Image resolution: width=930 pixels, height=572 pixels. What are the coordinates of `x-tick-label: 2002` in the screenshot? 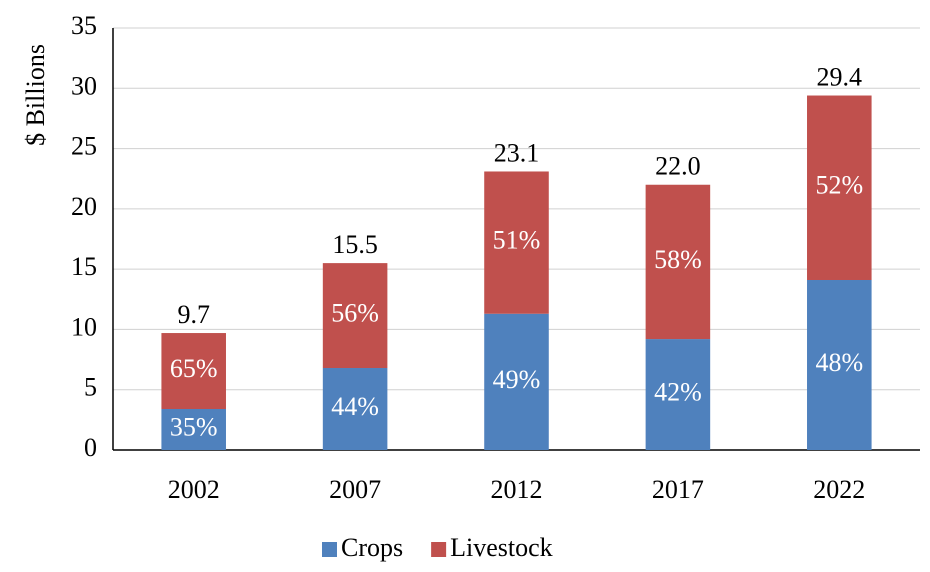 It's located at (194, 489).